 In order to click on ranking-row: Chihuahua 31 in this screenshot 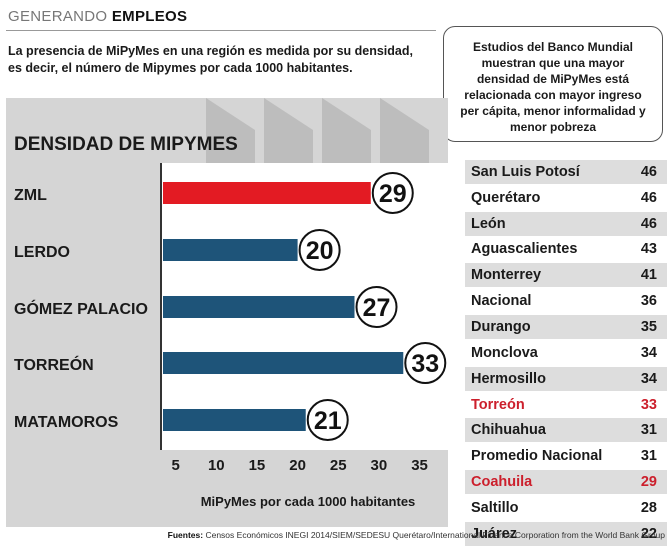, I will do `click(566, 431)`.